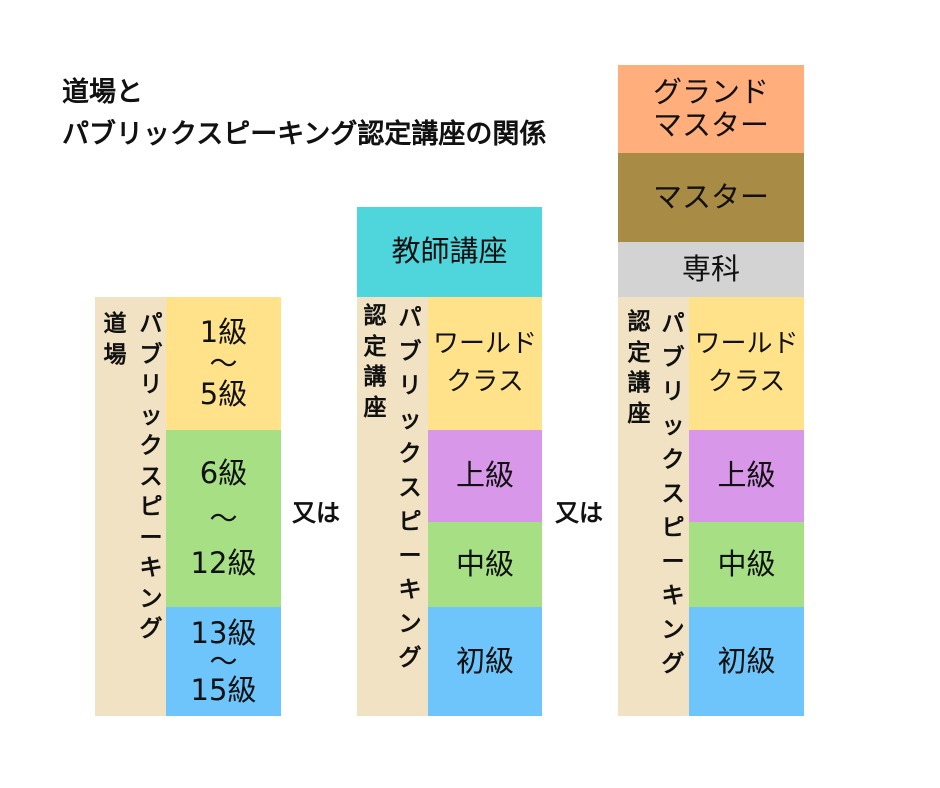 Image resolution: width=940 pixels, height=788 pixels. Describe the element at coordinates (410, 420) in the screenshot. I see `col2-inner-char: ッ` at that location.